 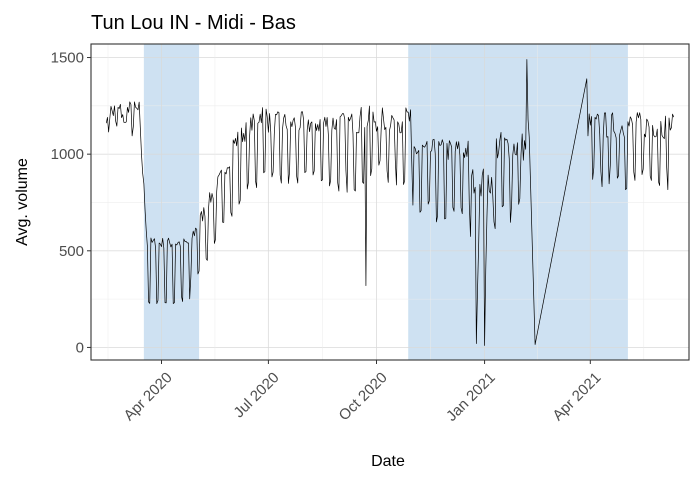 I want to click on y-tick-label: 500, so click(x=71, y=251).